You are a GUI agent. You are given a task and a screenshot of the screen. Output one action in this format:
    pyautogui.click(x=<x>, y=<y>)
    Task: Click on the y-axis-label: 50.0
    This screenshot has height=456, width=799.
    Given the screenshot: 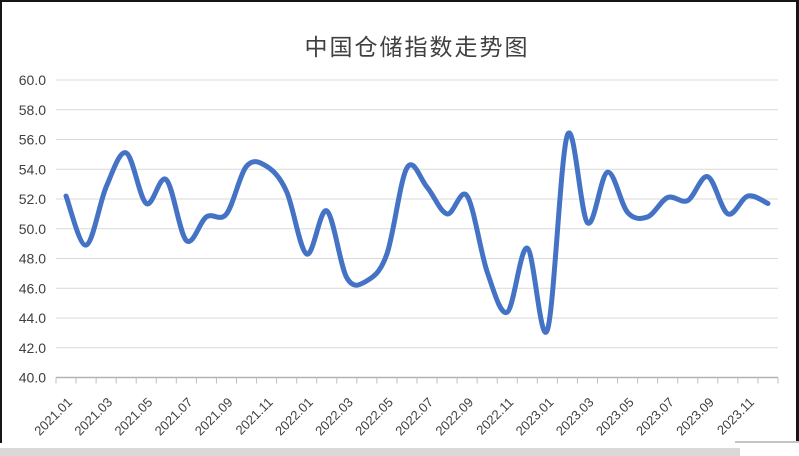 What is the action you would take?
    pyautogui.click(x=32, y=229)
    